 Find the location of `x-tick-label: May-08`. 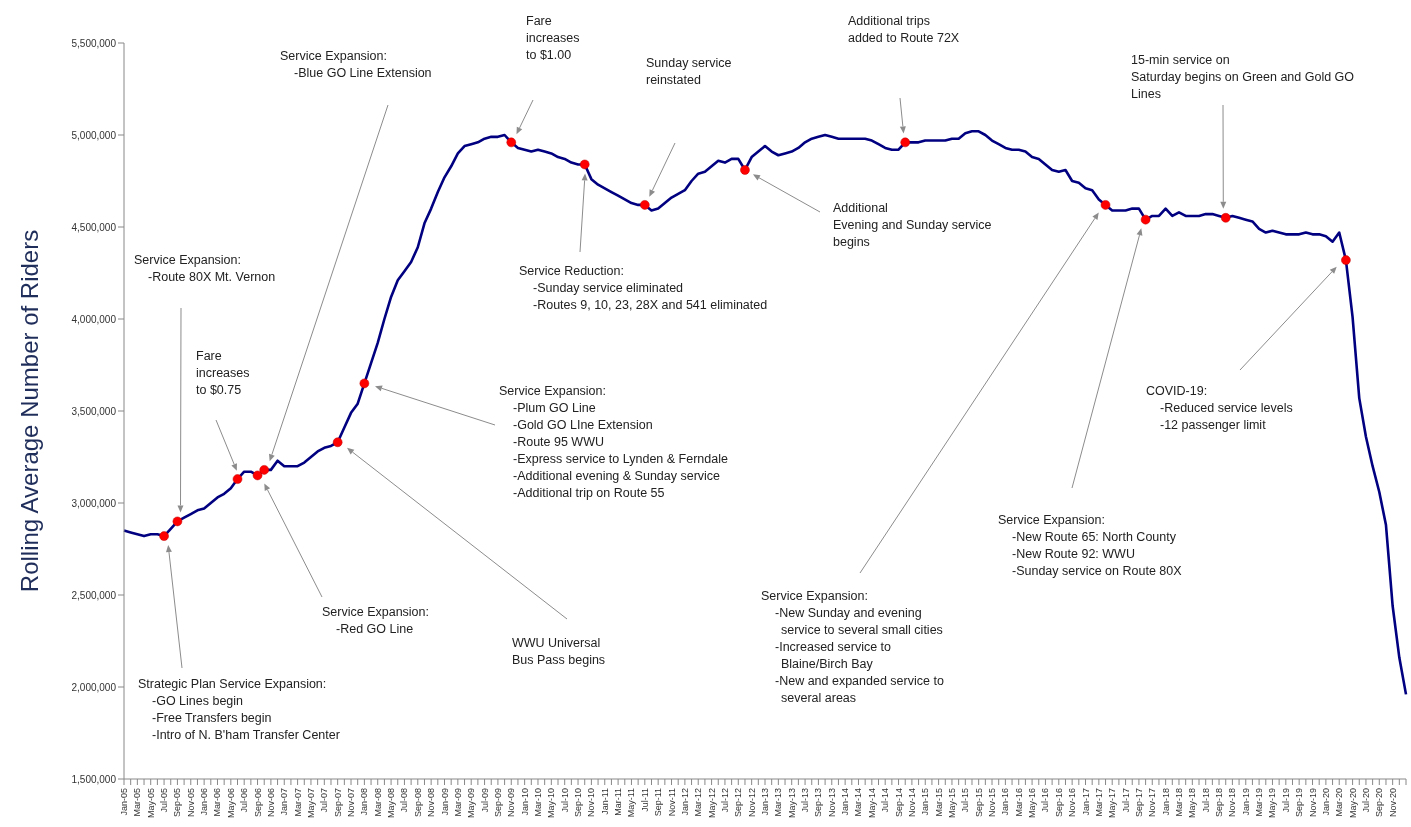

x-tick-label: May-08 is located at coordinates (391, 803).